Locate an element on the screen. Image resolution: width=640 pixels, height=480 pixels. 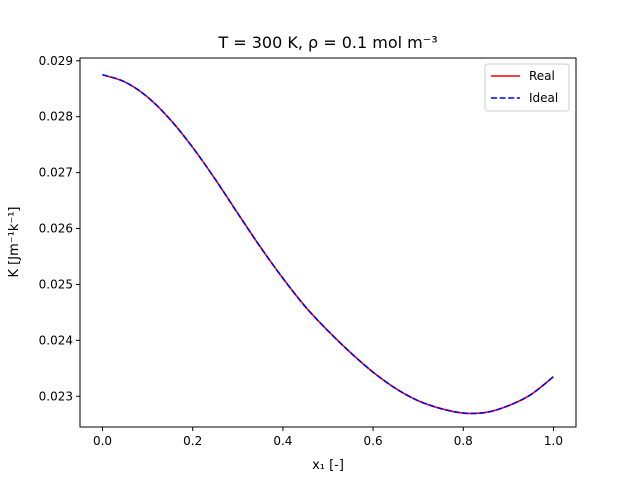
x-tick-label: 0.2 is located at coordinates (192, 441).